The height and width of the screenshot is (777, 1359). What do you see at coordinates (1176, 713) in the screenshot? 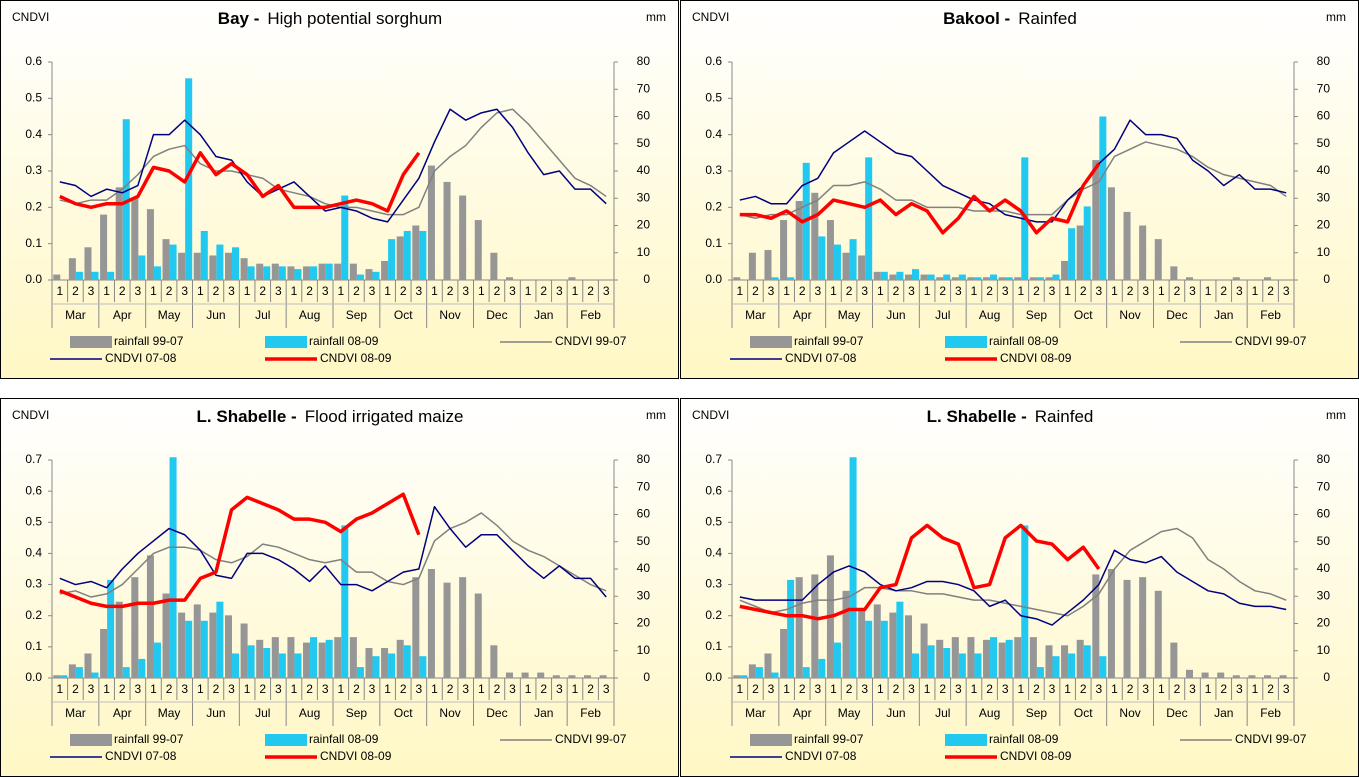
I see `month-label: Dec` at bounding box center [1176, 713].